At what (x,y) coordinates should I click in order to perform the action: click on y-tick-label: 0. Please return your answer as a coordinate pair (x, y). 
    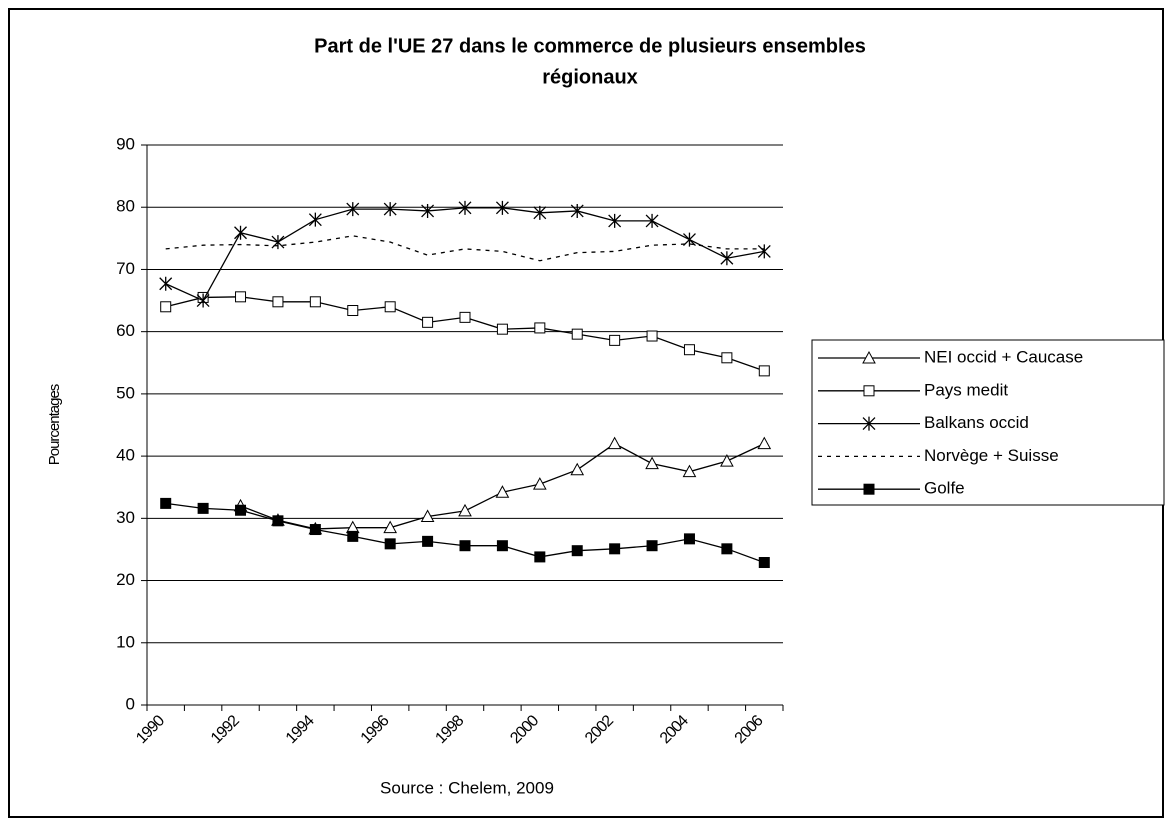
    Looking at the image, I should click on (130, 703).